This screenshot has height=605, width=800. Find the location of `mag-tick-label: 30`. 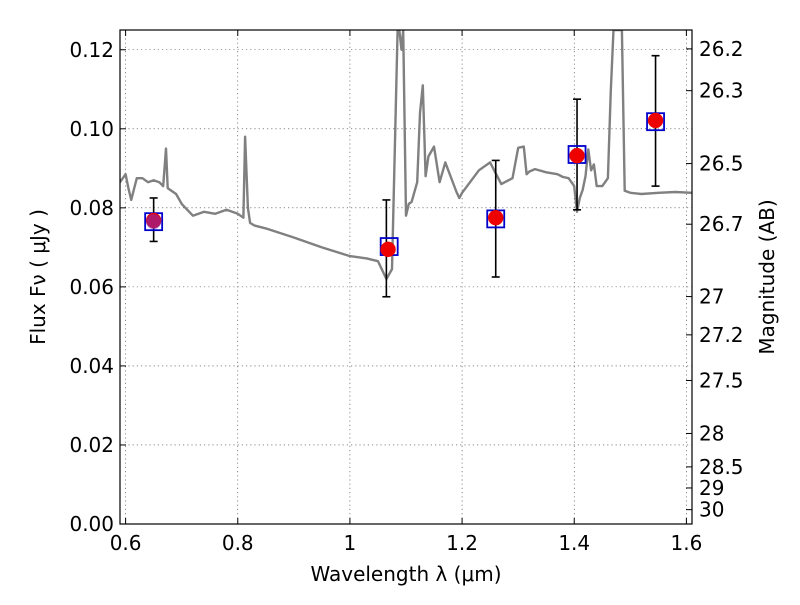

mag-tick-label: 30 is located at coordinates (711, 510).